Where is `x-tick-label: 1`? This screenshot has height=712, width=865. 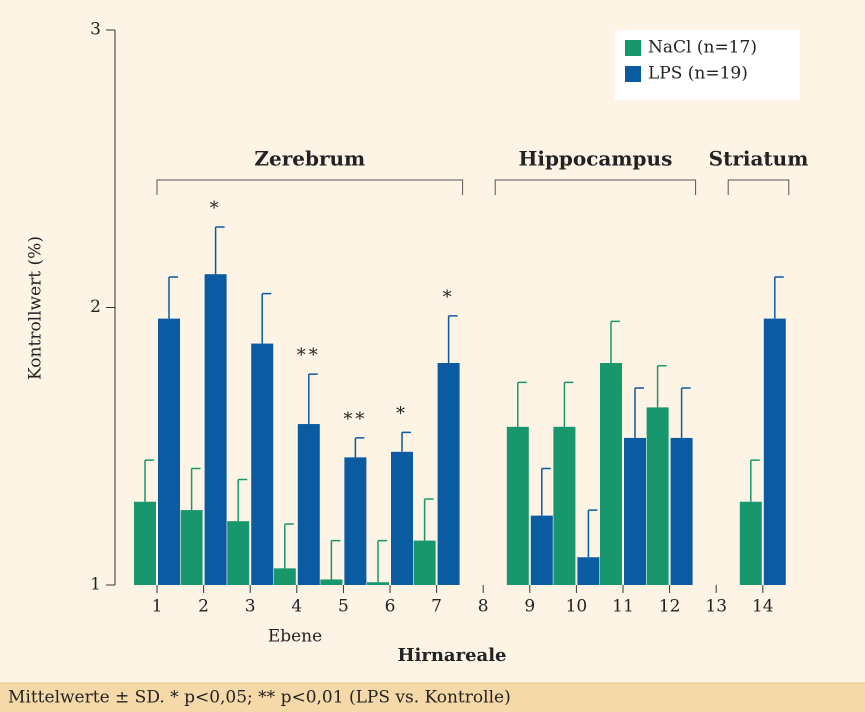 x-tick-label: 1 is located at coordinates (157, 607).